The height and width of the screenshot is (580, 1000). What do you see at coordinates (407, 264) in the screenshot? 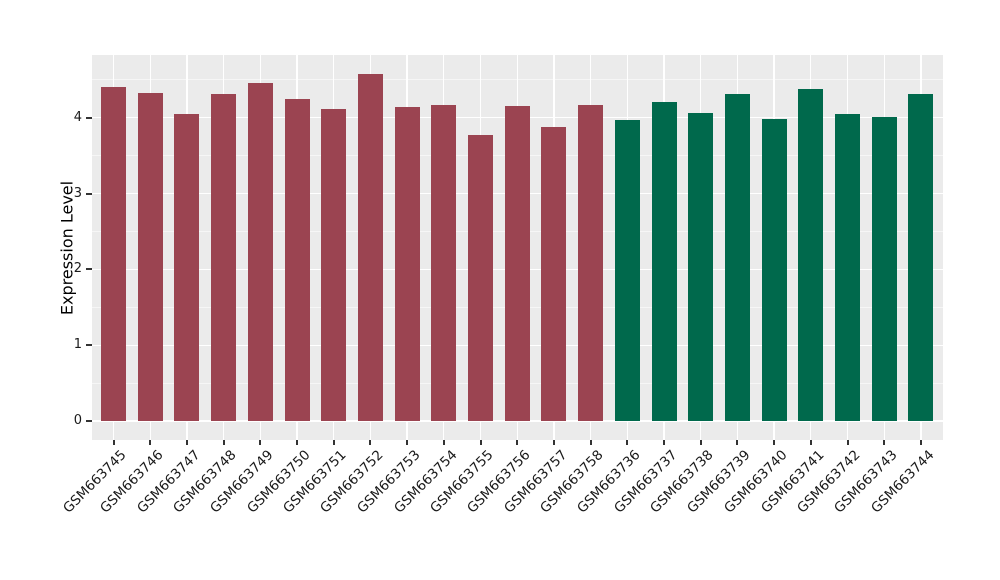
I see `bar-GSM663753` at bounding box center [407, 264].